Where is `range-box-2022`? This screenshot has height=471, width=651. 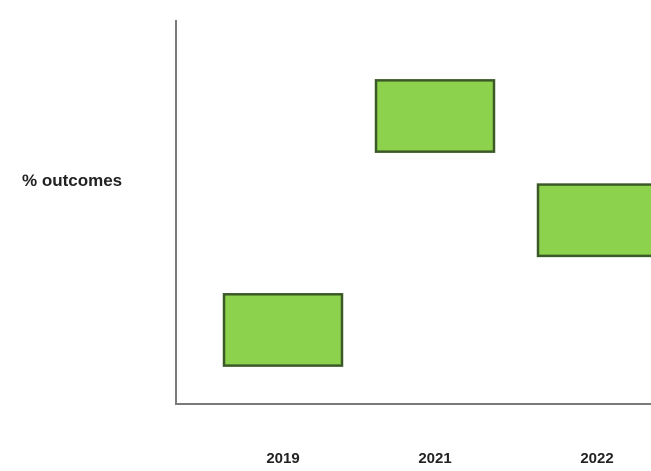 range-box-2022 is located at coordinates (593, 220).